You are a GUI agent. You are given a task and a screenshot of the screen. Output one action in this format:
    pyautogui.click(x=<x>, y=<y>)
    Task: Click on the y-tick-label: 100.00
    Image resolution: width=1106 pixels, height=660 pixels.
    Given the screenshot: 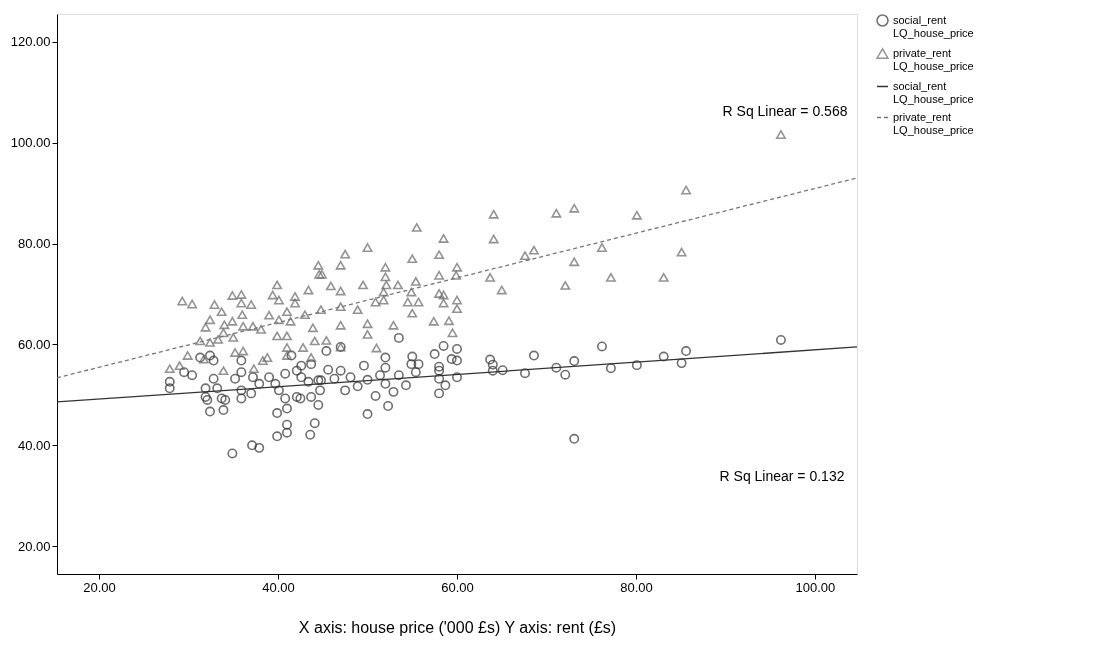 What is the action you would take?
    pyautogui.click(x=30, y=143)
    